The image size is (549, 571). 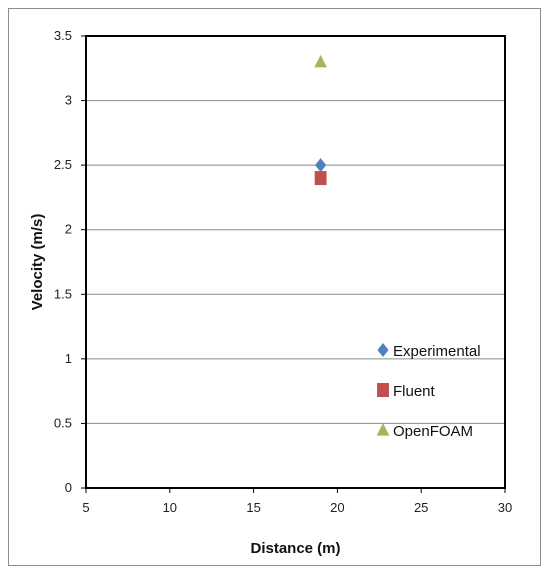 I want to click on legend-label: OpenFOAM, so click(x=433, y=431).